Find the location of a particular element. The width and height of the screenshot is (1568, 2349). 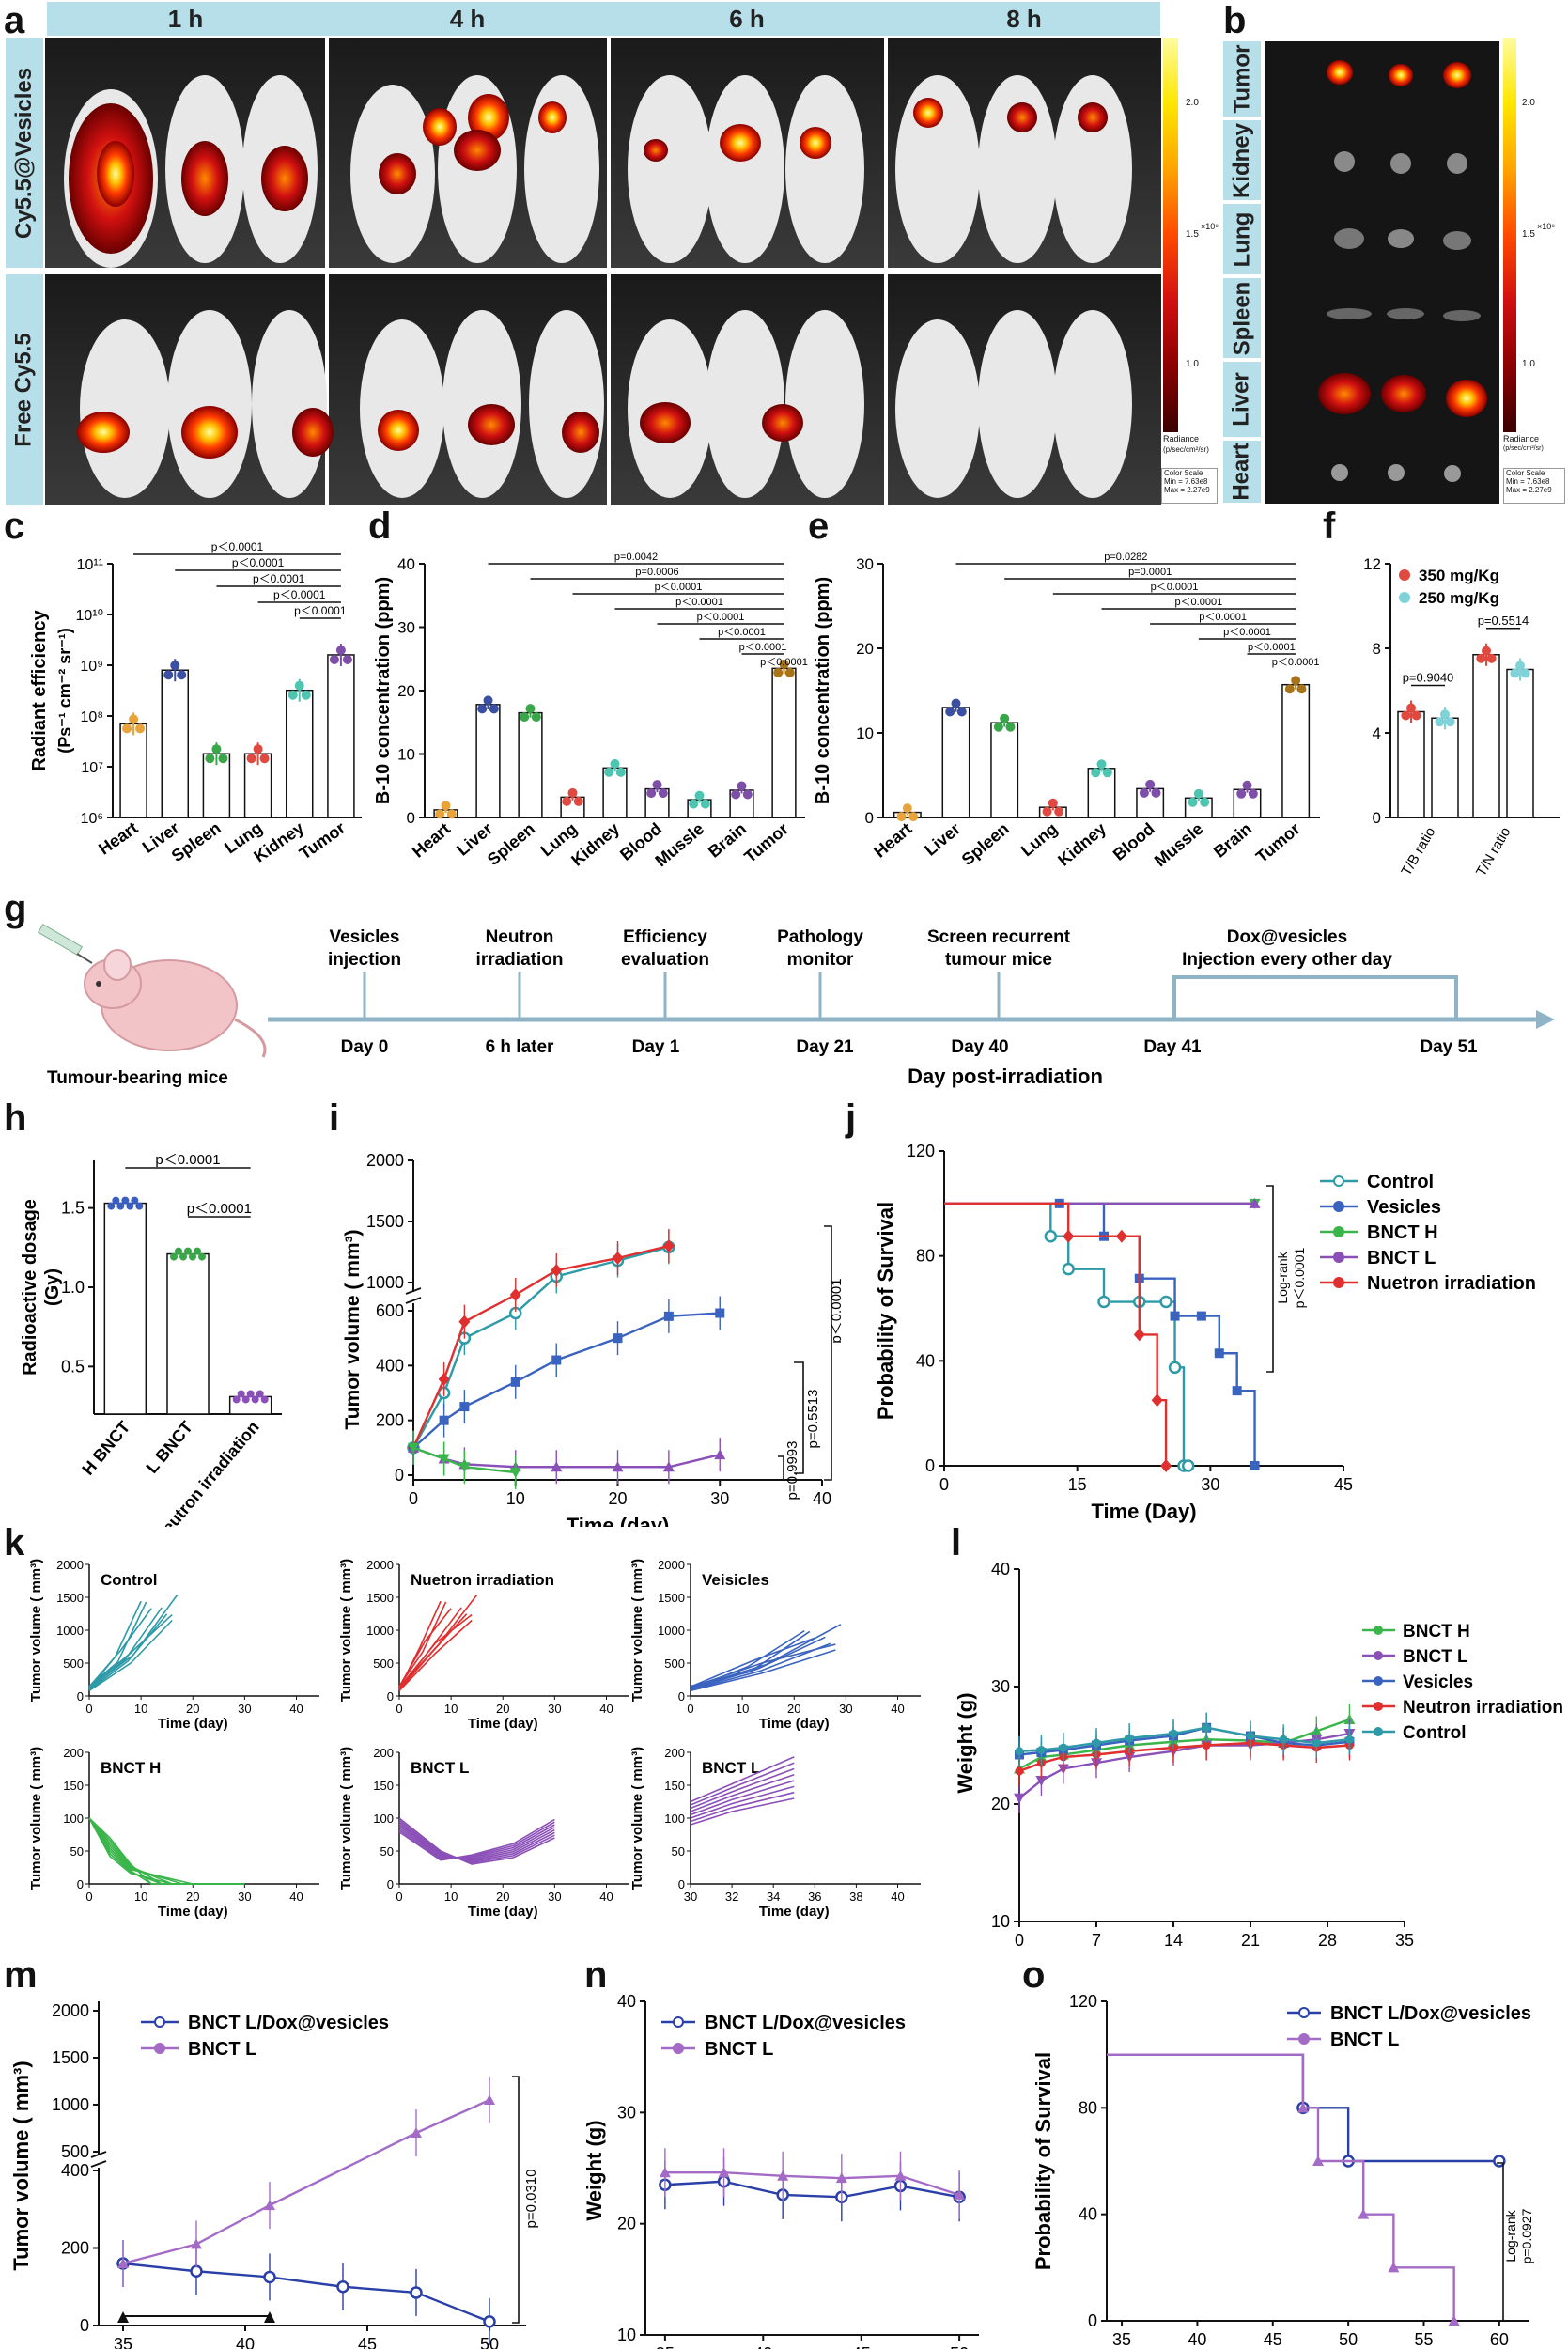

j-ytick-label: 0 is located at coordinates (930, 1465).